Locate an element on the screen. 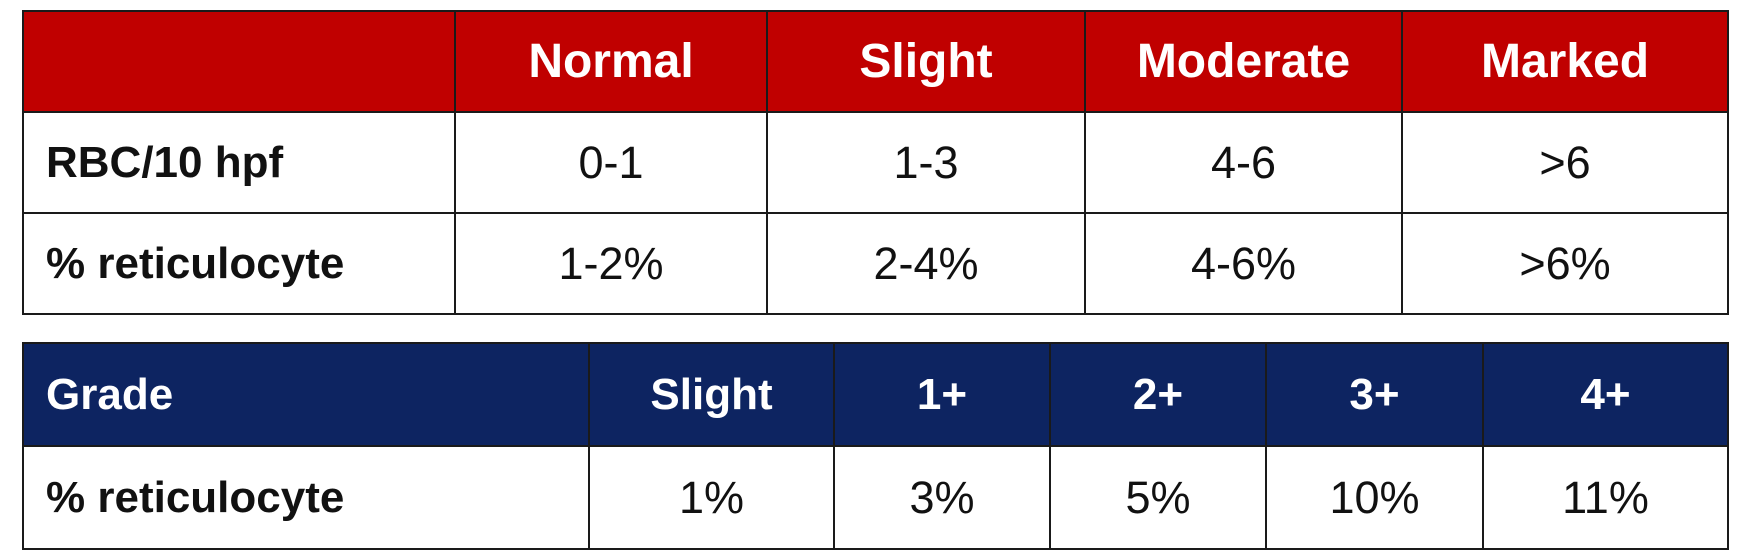 This screenshot has height=560, width=1752. grade-header-1plus: 1+ is located at coordinates (942, 394).